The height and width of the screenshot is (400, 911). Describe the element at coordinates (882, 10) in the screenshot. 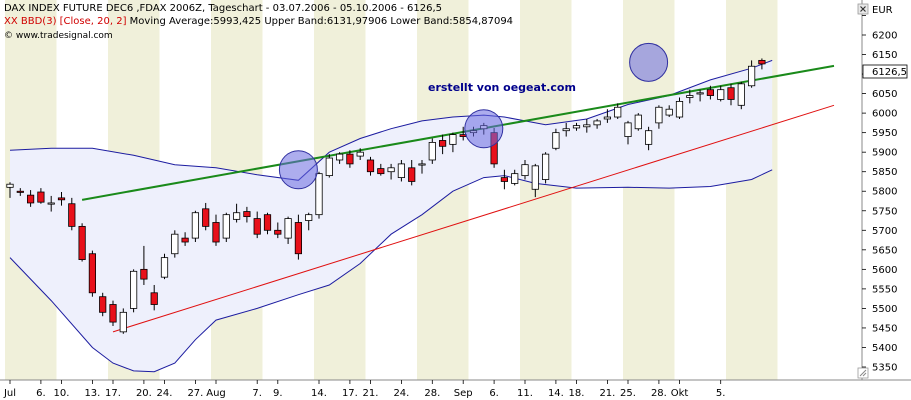

I see `unit-label: EUR` at that location.